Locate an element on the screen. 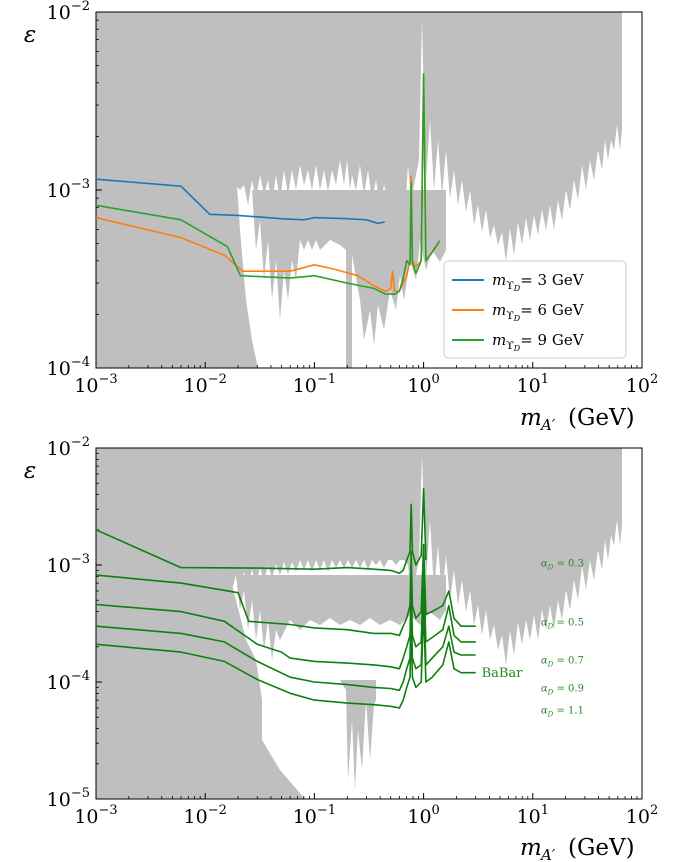 This screenshot has width=673, height=862. bottom-excluded-spikes is located at coordinates (341, 617).